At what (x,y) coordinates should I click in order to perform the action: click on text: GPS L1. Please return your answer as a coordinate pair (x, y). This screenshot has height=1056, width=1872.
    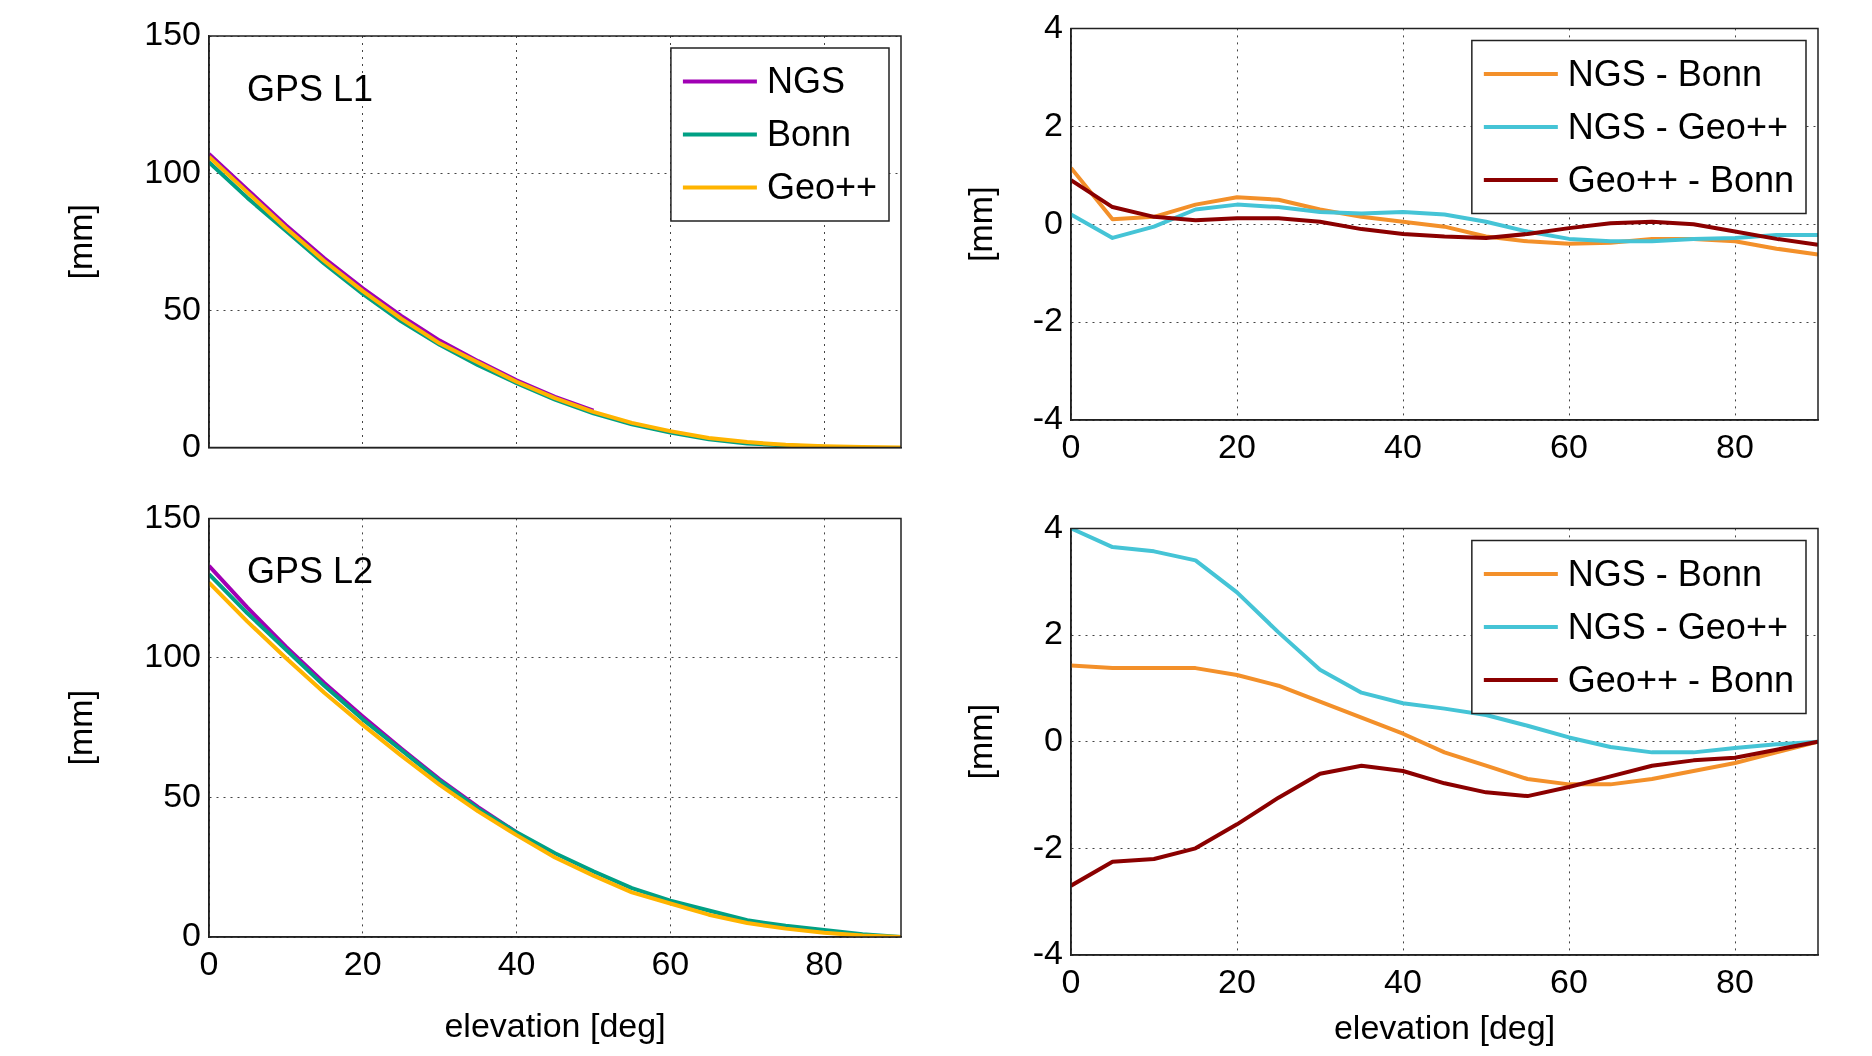
    Looking at the image, I should click on (310, 88).